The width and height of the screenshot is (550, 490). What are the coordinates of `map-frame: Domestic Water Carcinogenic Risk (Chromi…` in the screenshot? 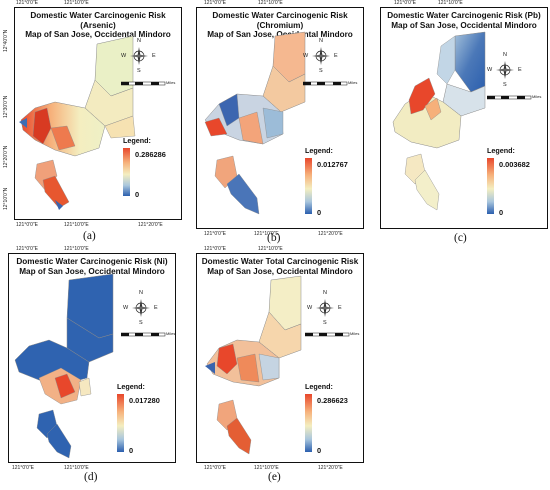 It's located at (280, 118).